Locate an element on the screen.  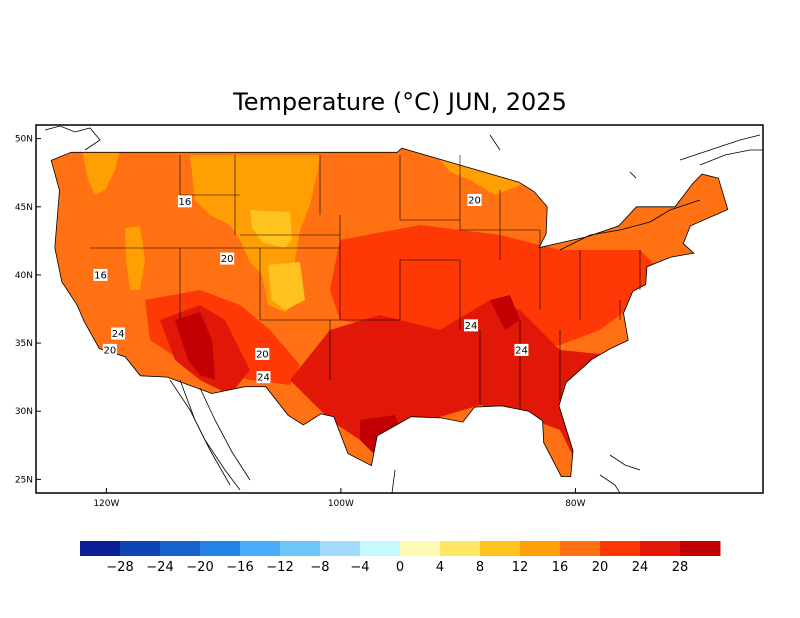
temp-band-16-cascades is located at coordinates (101, 172).